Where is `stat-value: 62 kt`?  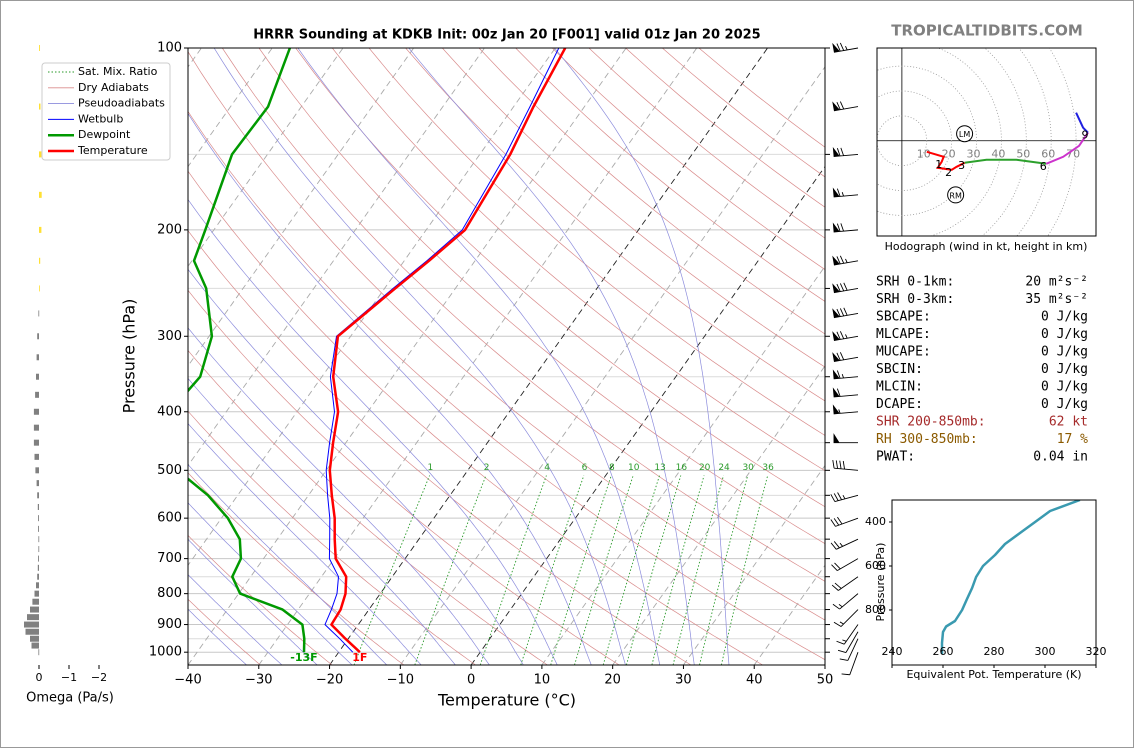 stat-value: 62 kt is located at coordinates (1068, 422).